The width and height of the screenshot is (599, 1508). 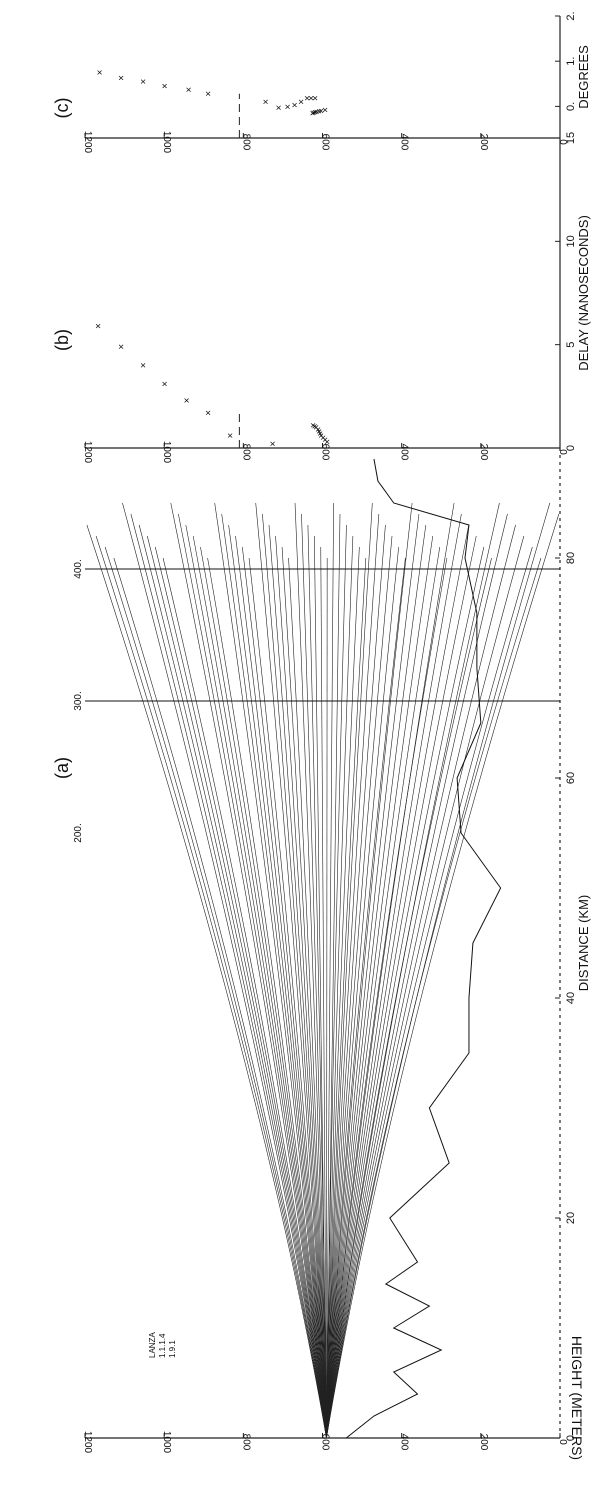 What do you see at coordinates (166, 142) in the screenshot?
I see `p2-ytick-label: 1000` at bounding box center [166, 142].